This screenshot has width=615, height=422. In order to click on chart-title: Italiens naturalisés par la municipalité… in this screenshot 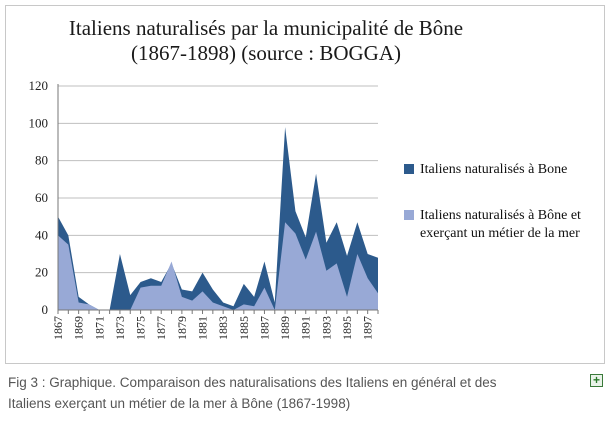, I will do `click(266, 41)`.